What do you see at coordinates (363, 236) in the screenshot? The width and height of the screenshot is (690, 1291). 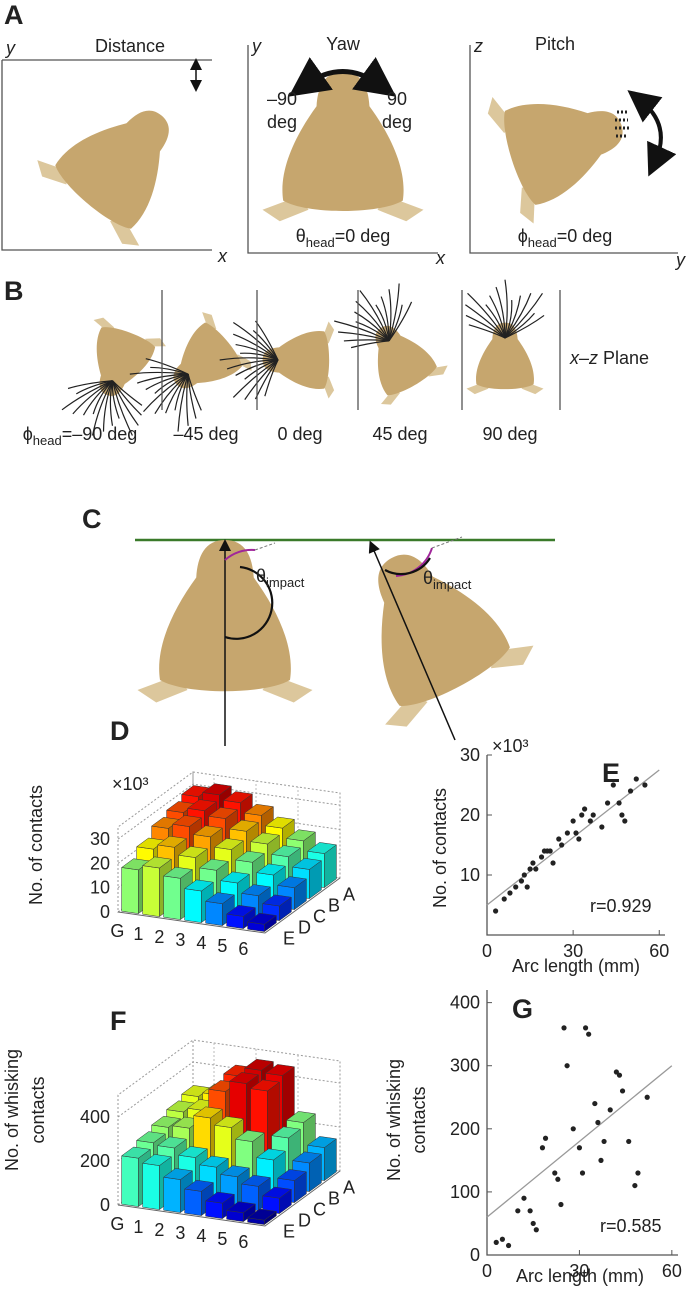 I see `angle-text: =0 deg` at bounding box center [363, 236].